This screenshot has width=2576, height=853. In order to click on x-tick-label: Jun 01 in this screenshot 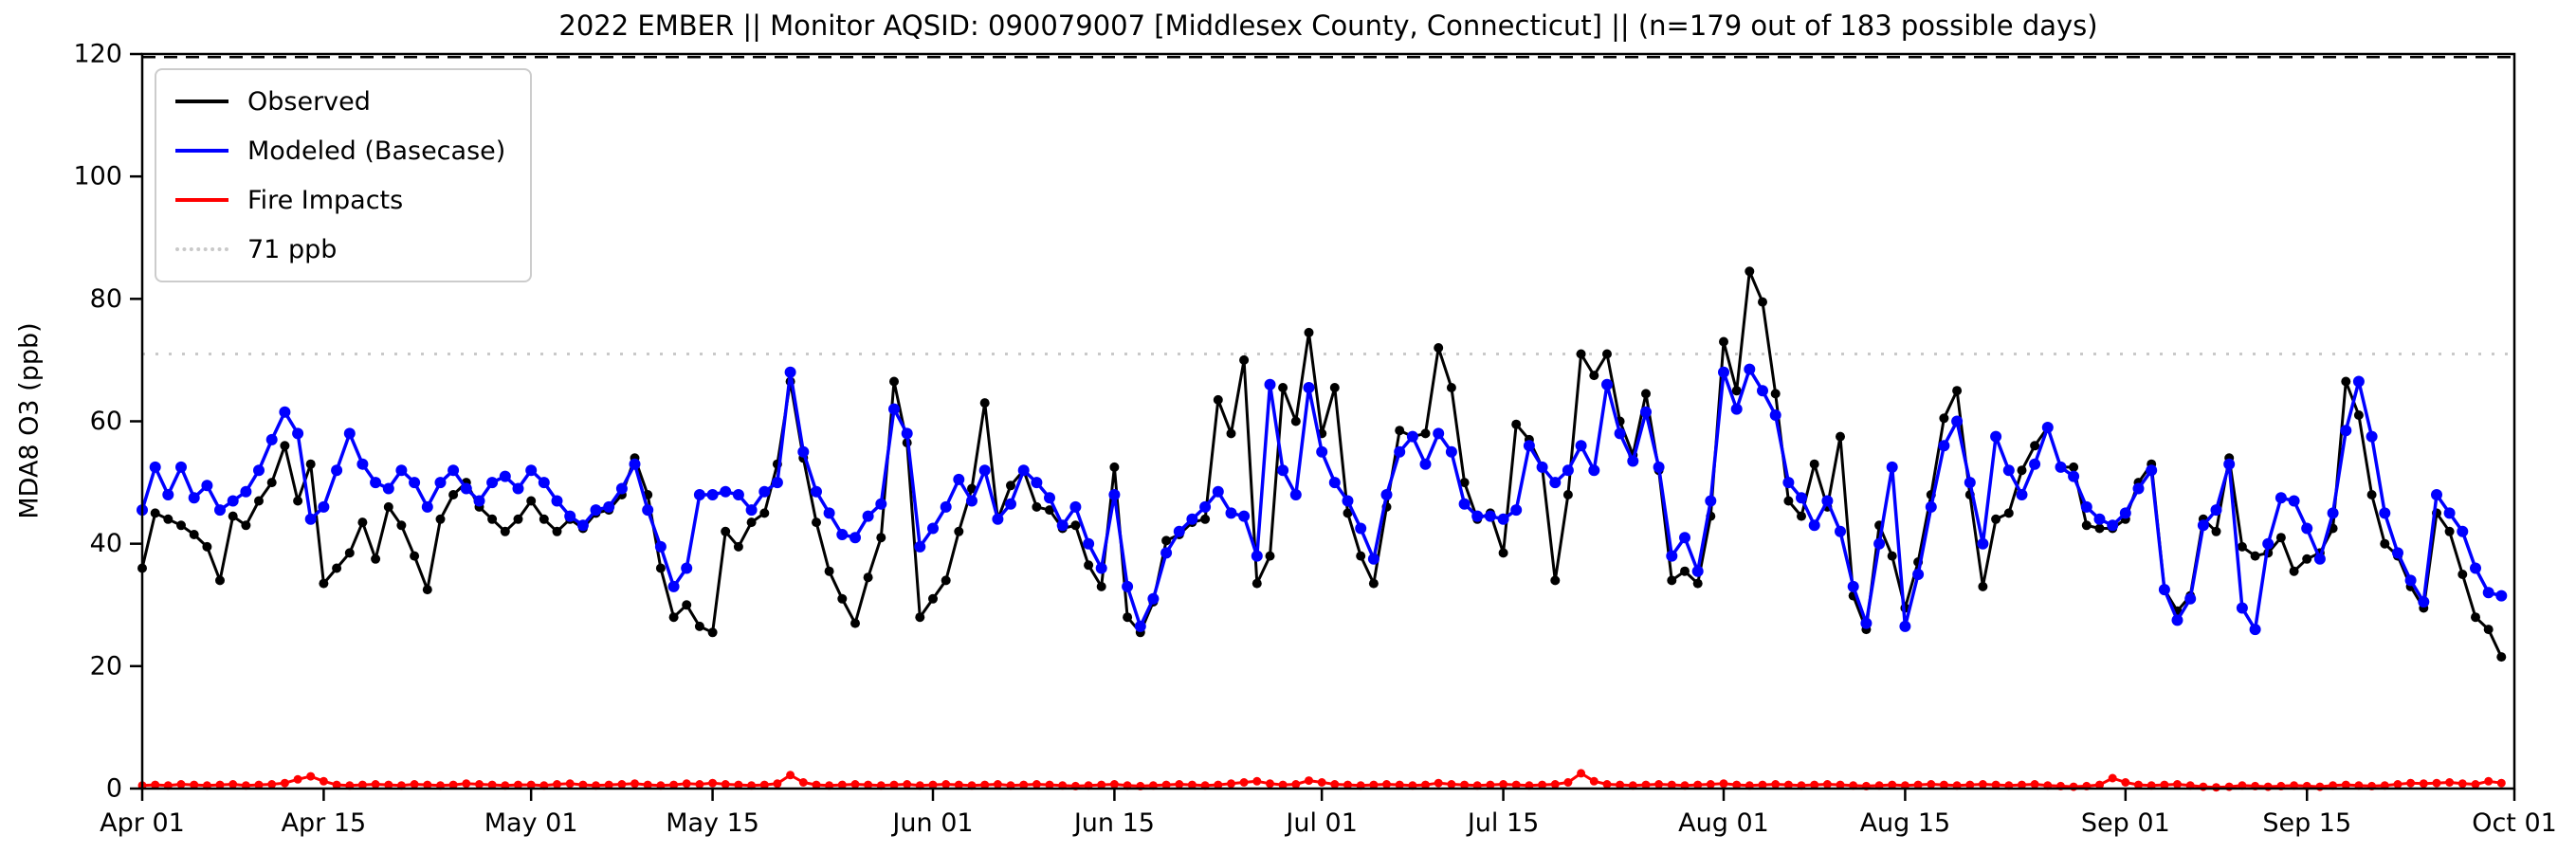, I will do `click(931, 823)`.